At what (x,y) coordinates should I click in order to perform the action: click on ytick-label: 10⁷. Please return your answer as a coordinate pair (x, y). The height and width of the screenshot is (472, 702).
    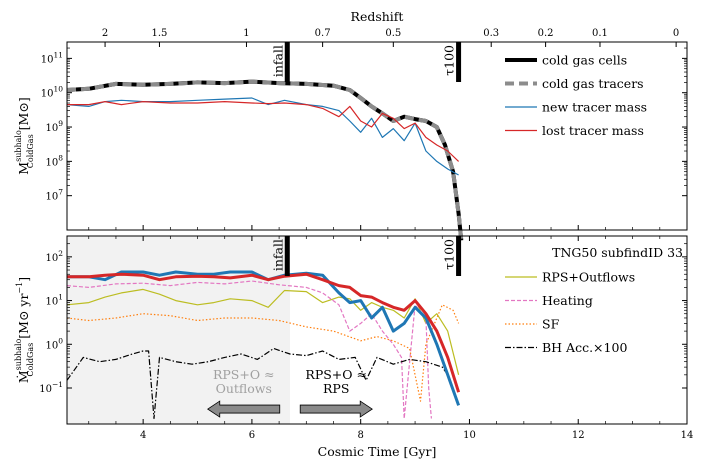
    Looking at the image, I should click on (54, 195).